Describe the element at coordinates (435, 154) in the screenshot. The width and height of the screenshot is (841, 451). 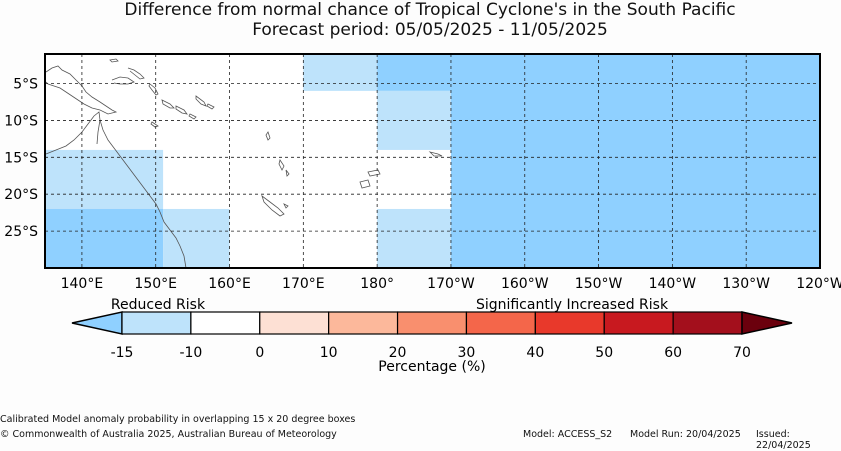
I see `coastline-samoa` at that location.